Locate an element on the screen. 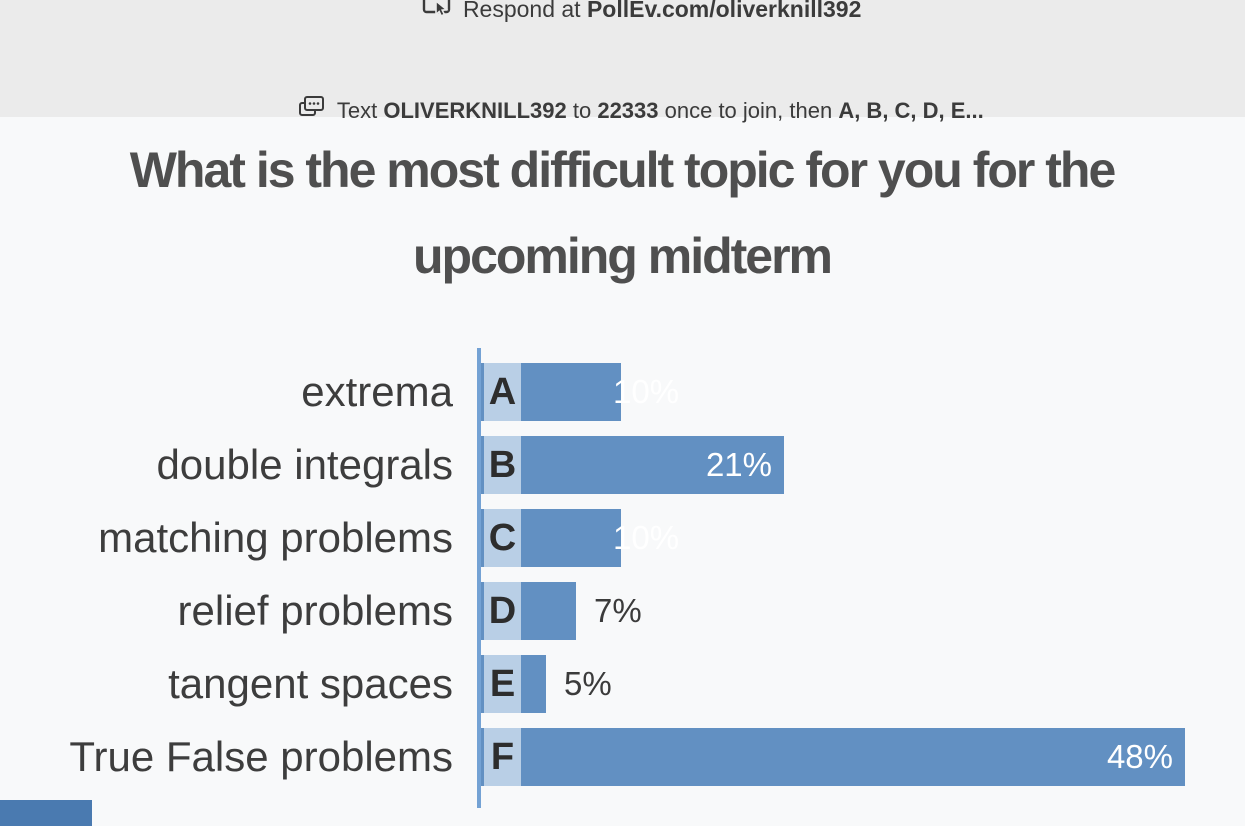 This screenshot has height=826, width=1245. bar-track: C 10% is located at coordinates (863, 538).